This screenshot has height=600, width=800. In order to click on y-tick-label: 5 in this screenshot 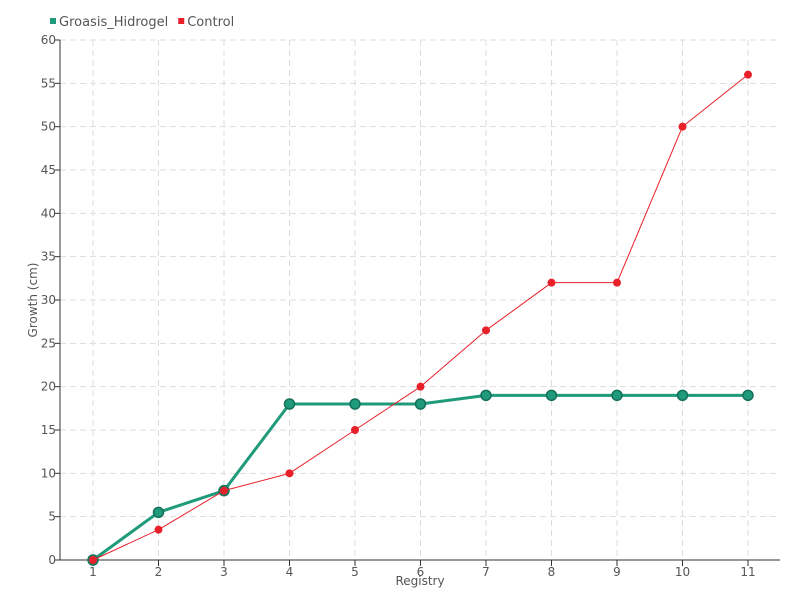, I will do `click(52, 517)`.